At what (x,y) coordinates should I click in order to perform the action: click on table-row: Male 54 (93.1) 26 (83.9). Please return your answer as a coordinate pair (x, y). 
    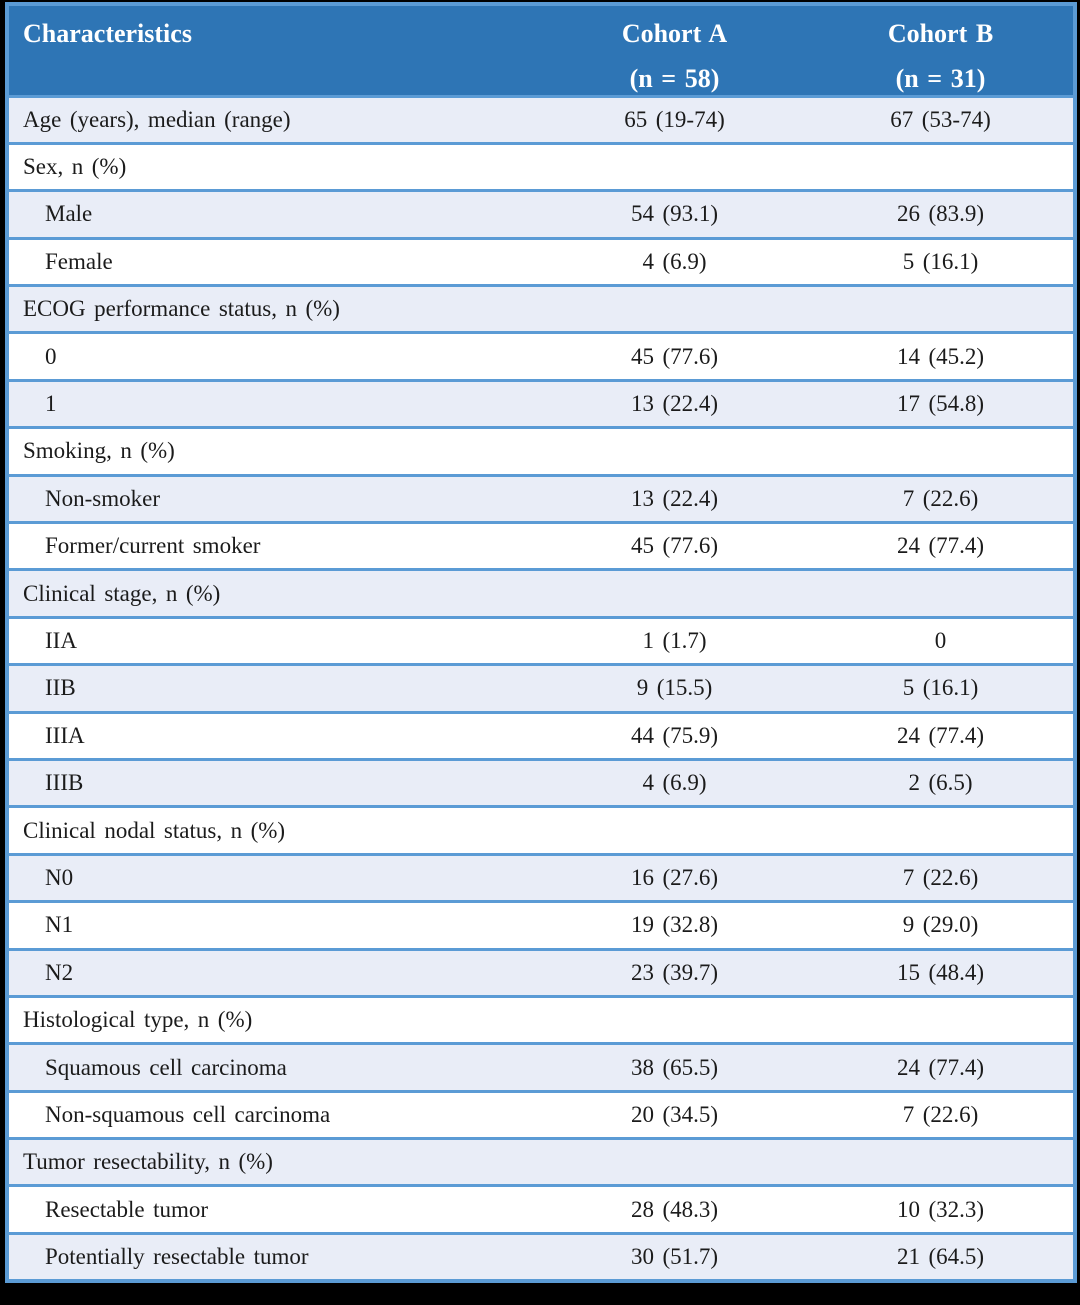
    Looking at the image, I should click on (541, 215).